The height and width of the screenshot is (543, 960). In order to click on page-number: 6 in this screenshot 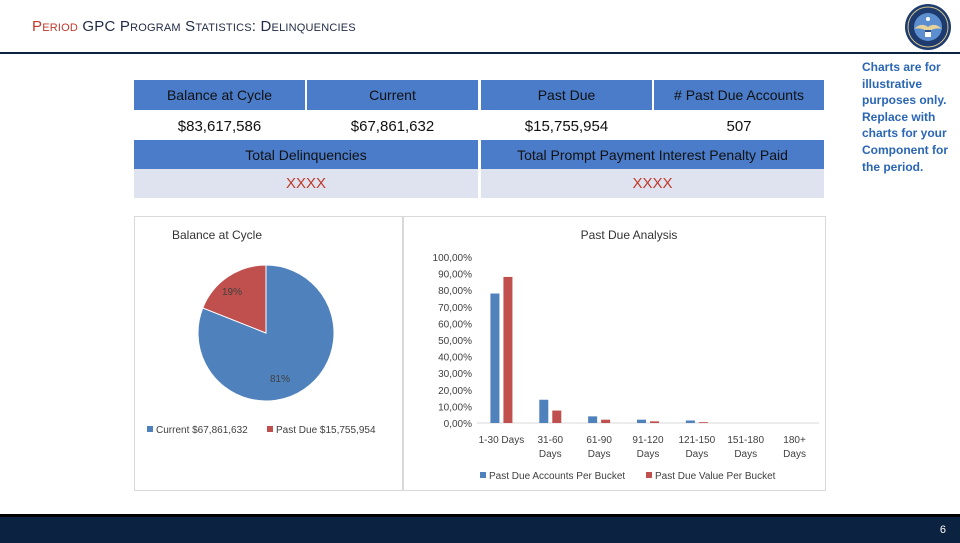, I will do `click(942, 530)`.